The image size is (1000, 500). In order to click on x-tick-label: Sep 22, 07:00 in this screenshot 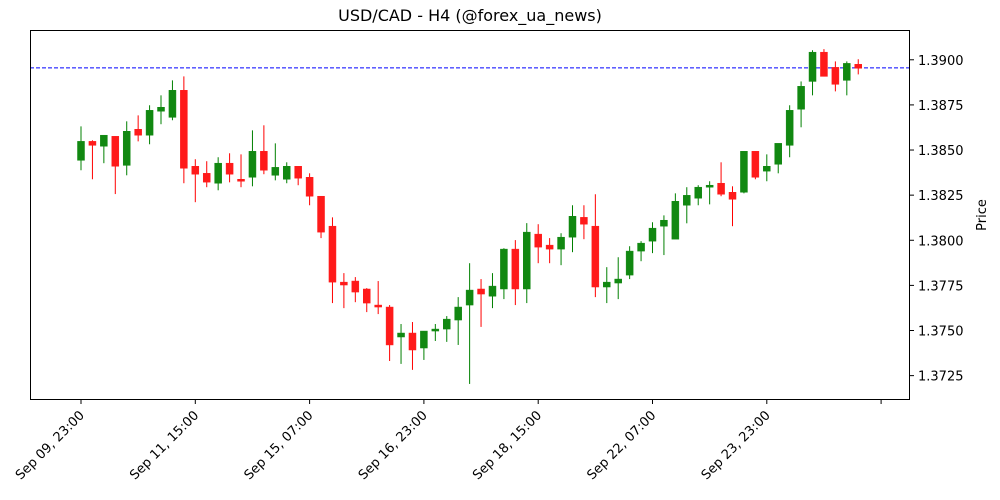, I will do `click(621, 445)`.